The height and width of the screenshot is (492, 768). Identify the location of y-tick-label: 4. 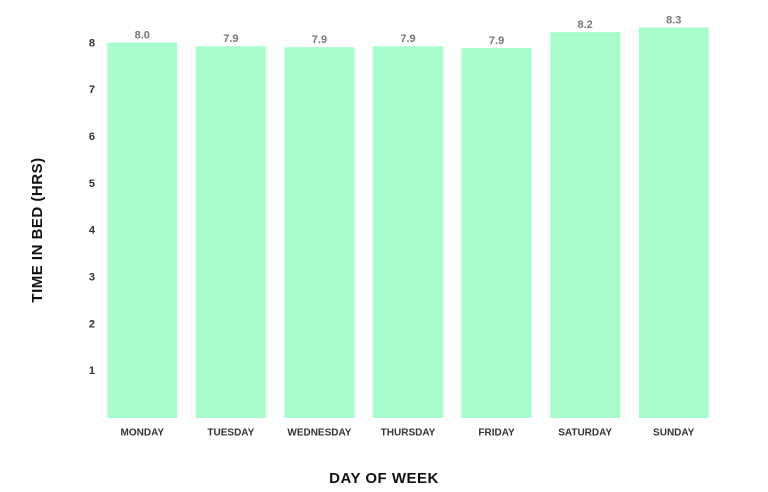
(92, 231).